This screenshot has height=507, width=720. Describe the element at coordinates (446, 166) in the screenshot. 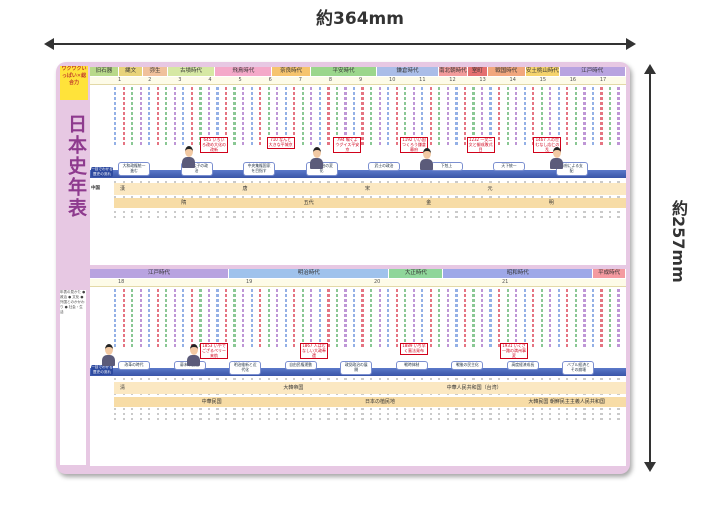

I see `flow-event-box: 下剋上` at that location.